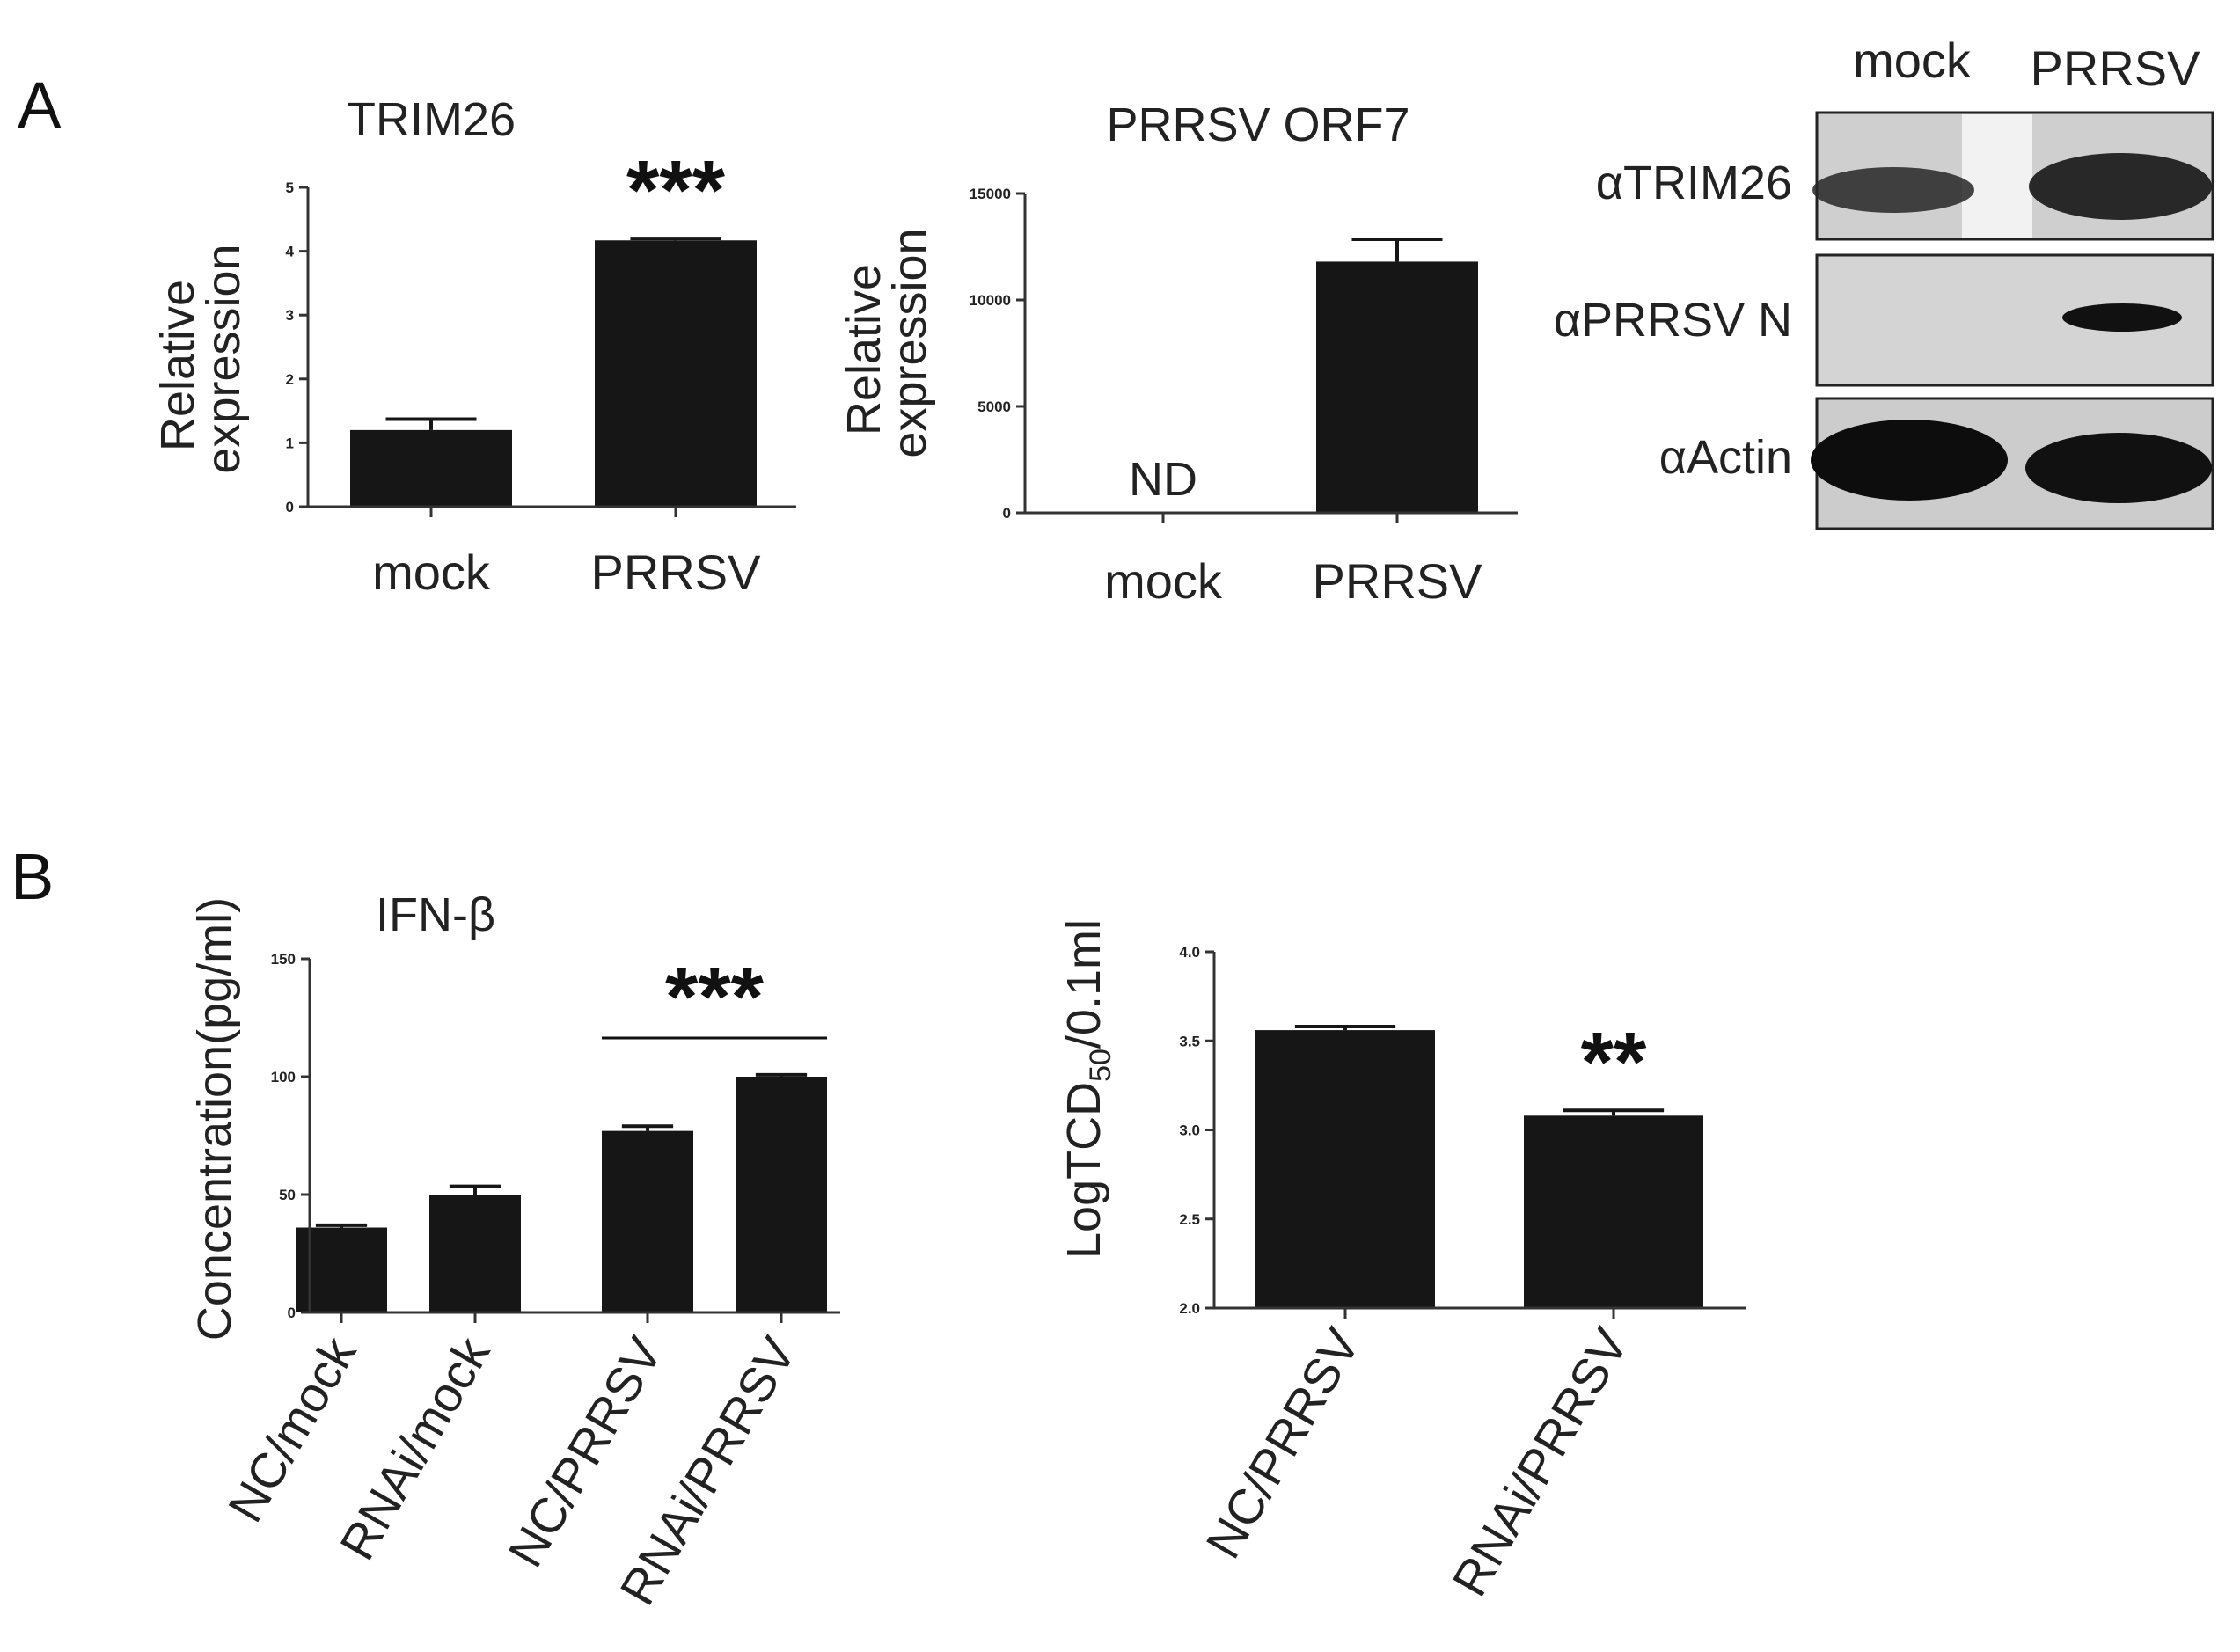 The width and height of the screenshot is (2240, 1652). I want to click on x-tick-label: NC/PRRSV, so click(1283, 1443).